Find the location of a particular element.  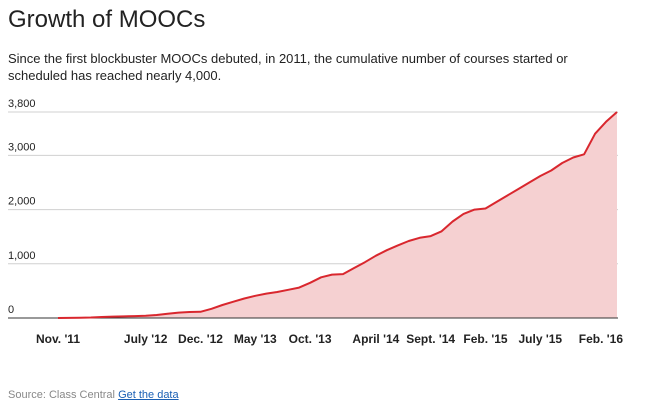

chart-title: Growth of MOOCs is located at coordinates (107, 19).